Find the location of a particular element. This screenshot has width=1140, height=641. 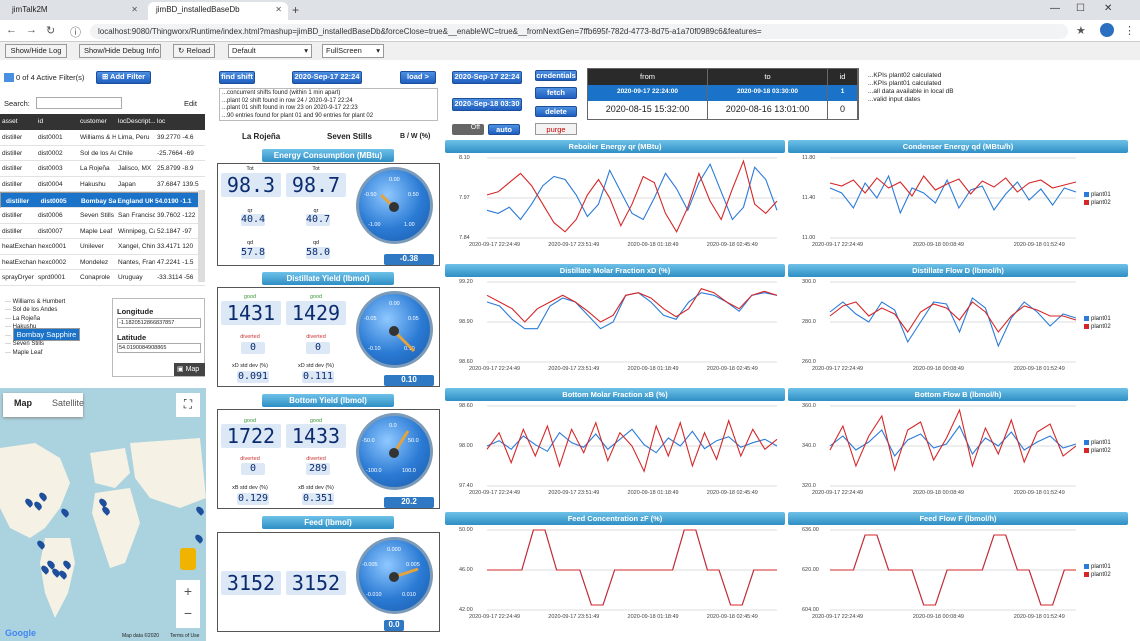

info-icon: ⓘ is located at coordinates (75, 33).